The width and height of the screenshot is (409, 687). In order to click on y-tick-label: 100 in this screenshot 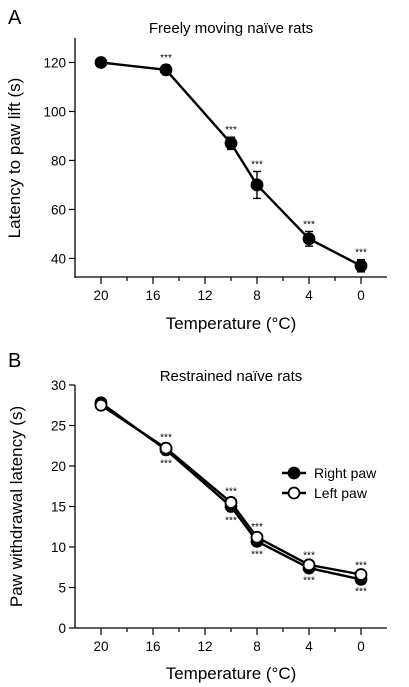, I will do `click(54, 111)`.